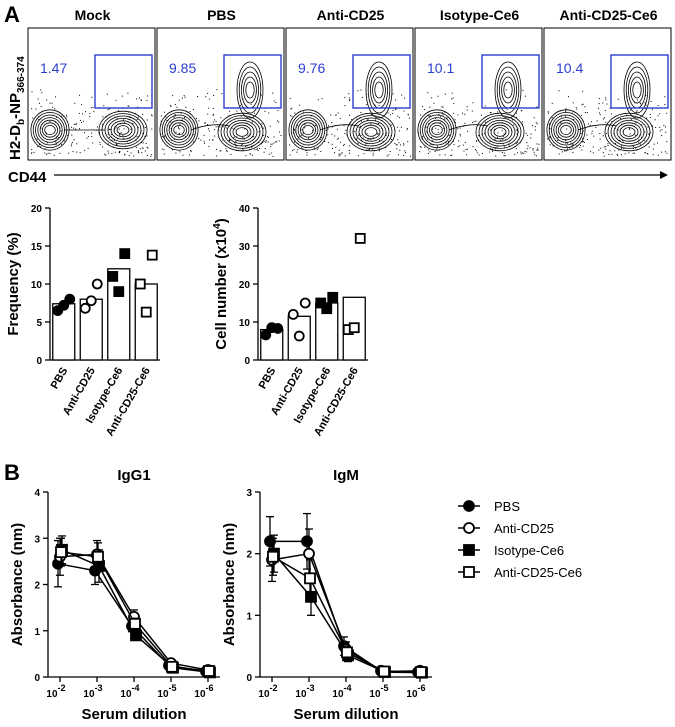 Image resolution: width=675 pixels, height=727 pixels. I want to click on legend-marker, so click(469, 572).